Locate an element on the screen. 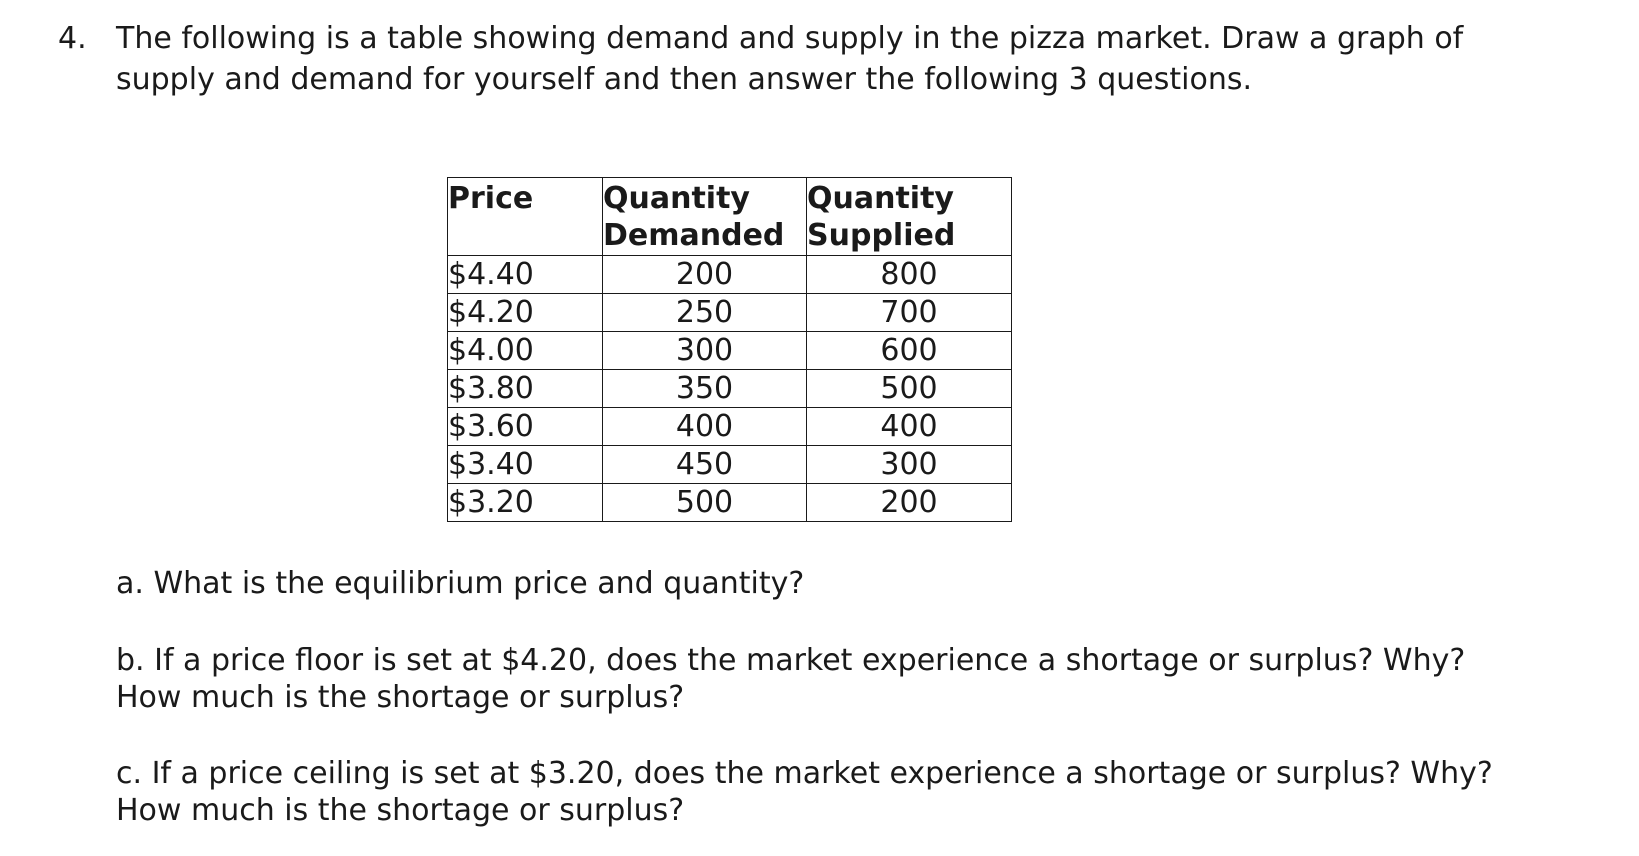 The width and height of the screenshot is (1639, 856). price-cell: $4.40 is located at coordinates (525, 274).